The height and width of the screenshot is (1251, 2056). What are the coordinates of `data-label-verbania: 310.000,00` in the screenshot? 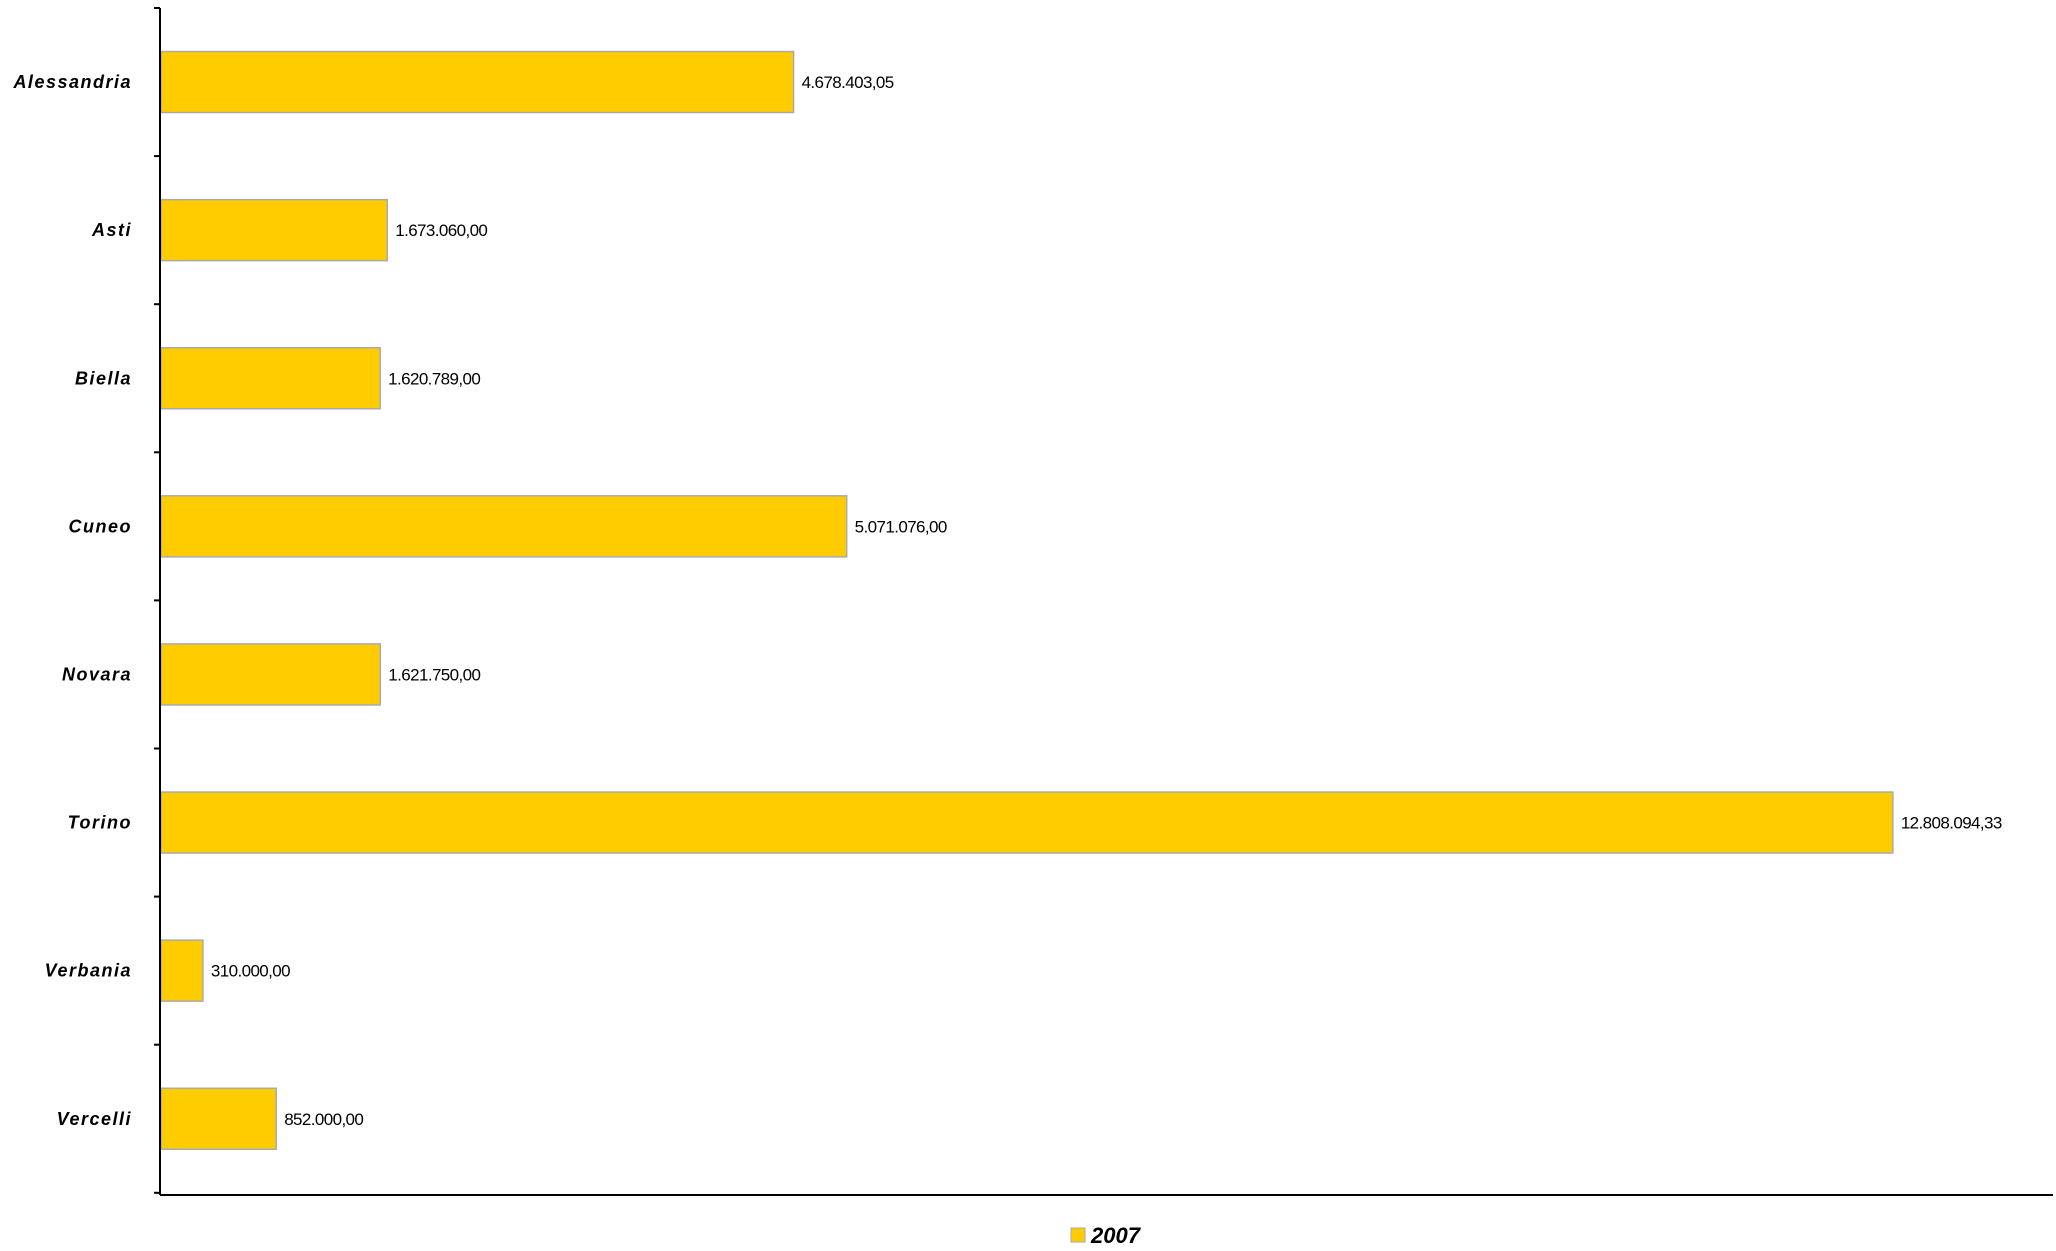 It's located at (250, 971).